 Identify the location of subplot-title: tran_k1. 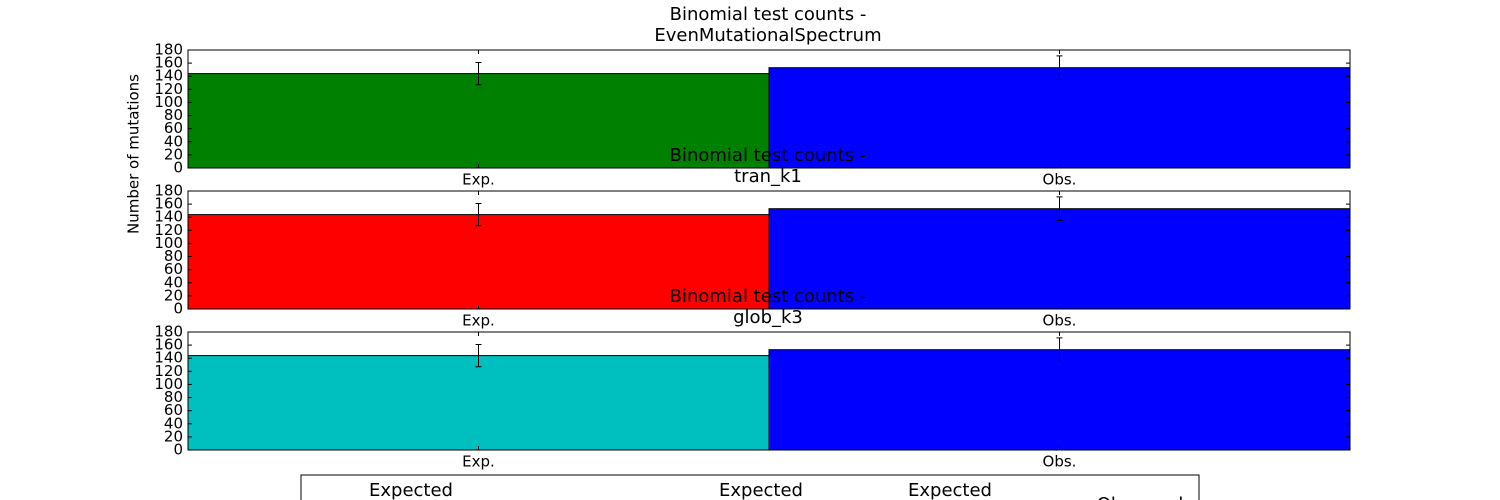
(768, 176).